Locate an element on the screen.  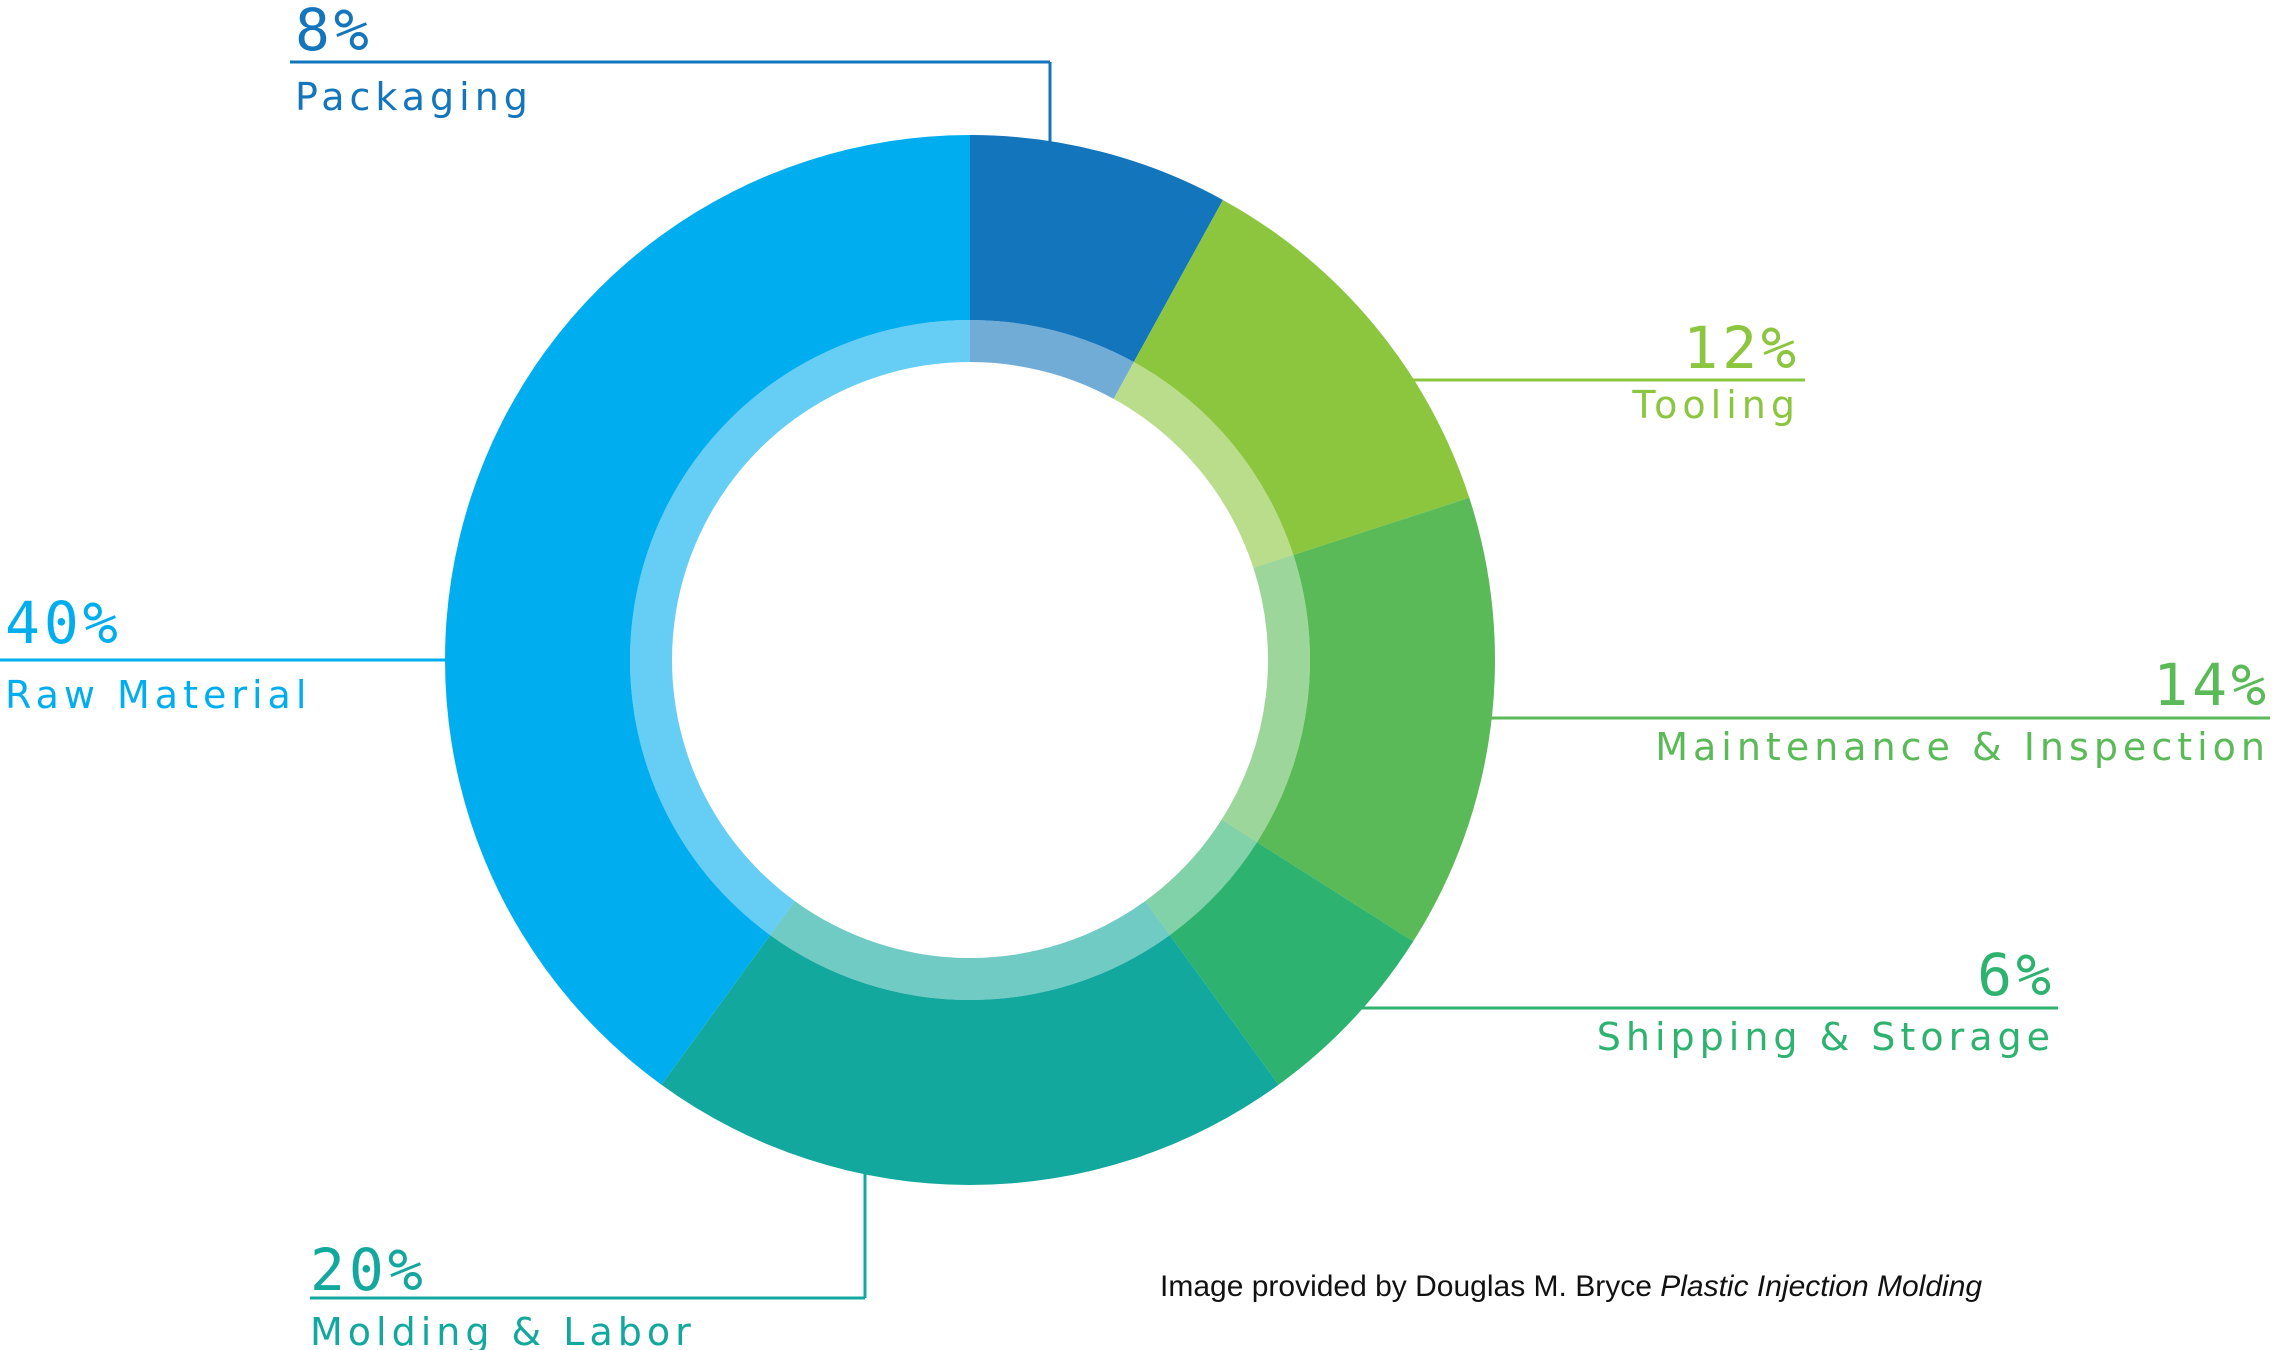
inner-ring-tooling is located at coordinates (1203, 465).